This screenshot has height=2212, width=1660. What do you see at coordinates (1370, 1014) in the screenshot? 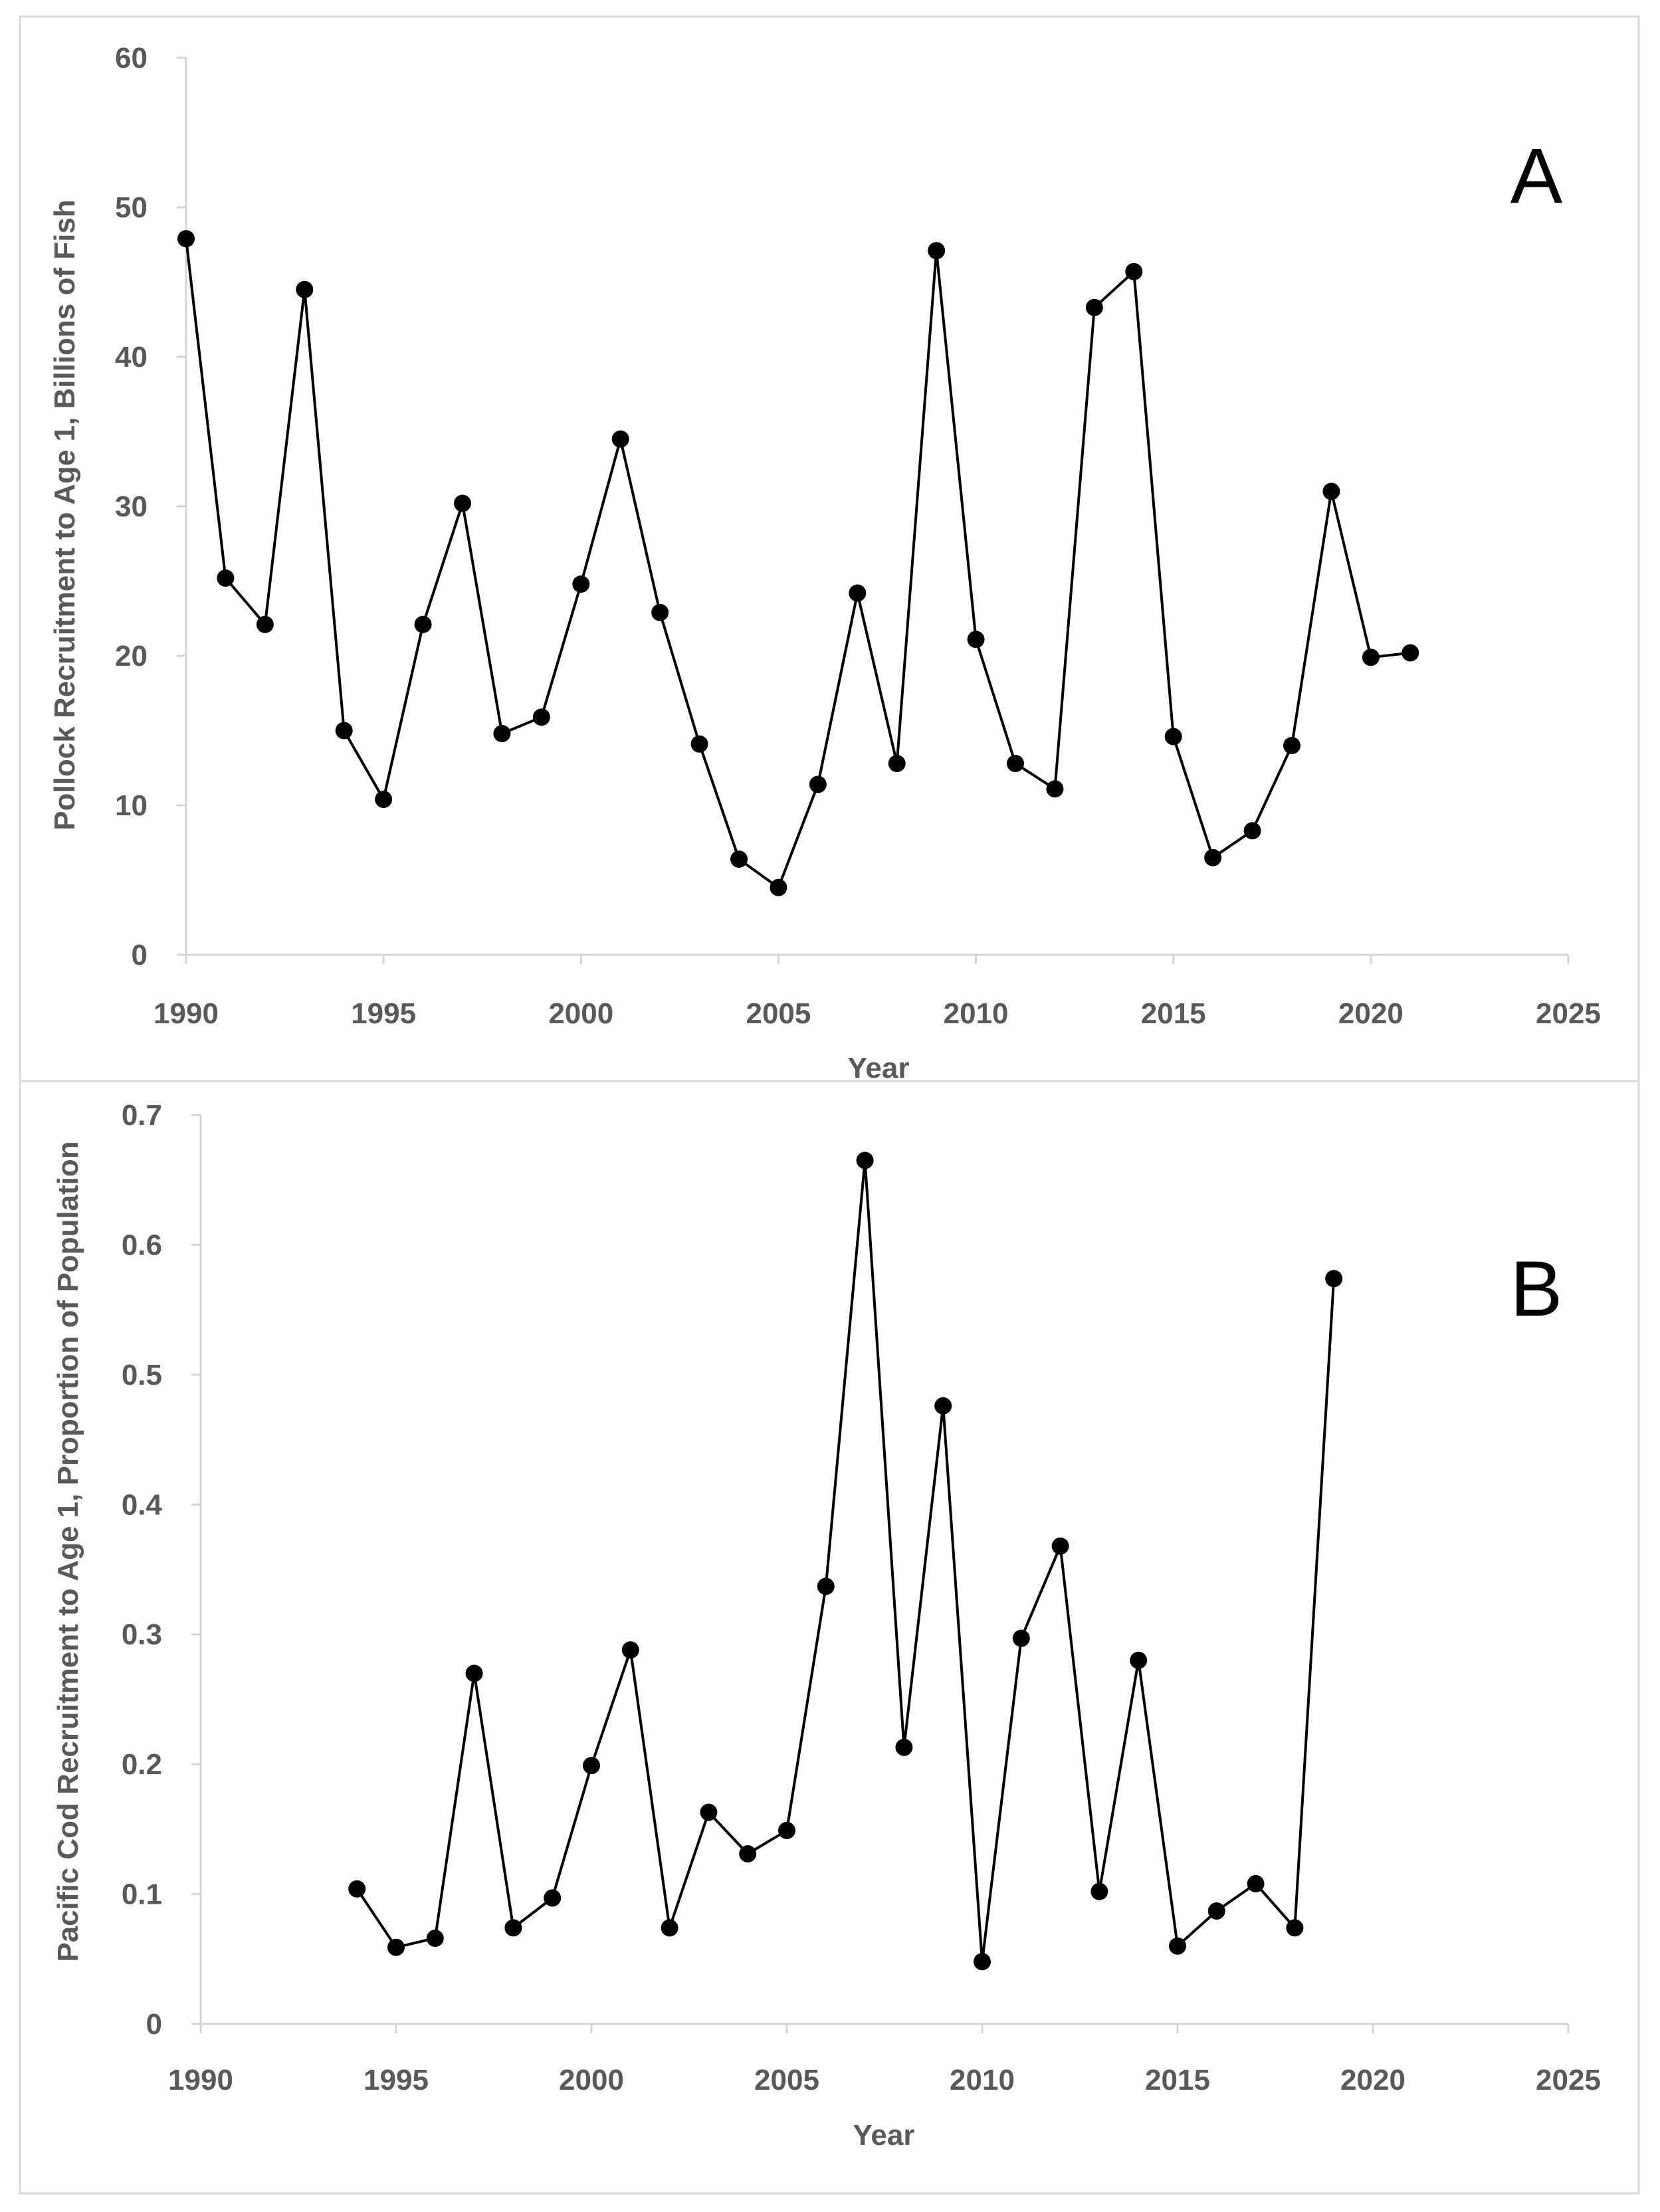
I see `panel-a-x-tick-label: 2020` at bounding box center [1370, 1014].